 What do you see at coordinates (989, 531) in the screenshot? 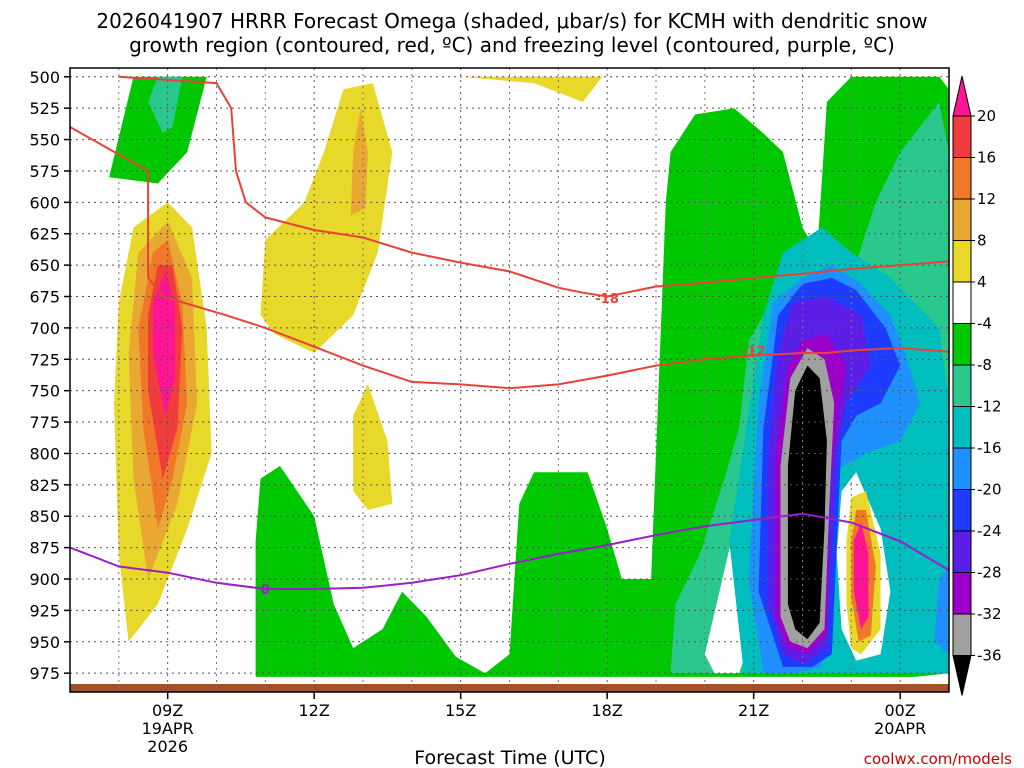
I see `colorbar-label-10: -24` at bounding box center [989, 531].